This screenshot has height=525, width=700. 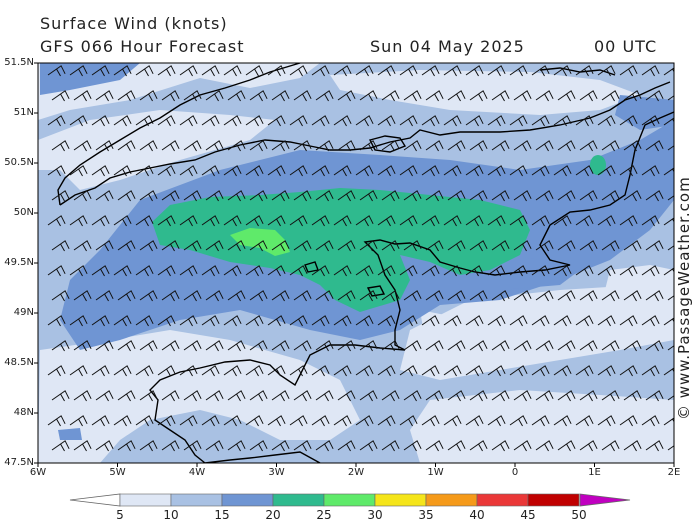 I want to click on colorbar-label: 40, so click(x=477, y=515).